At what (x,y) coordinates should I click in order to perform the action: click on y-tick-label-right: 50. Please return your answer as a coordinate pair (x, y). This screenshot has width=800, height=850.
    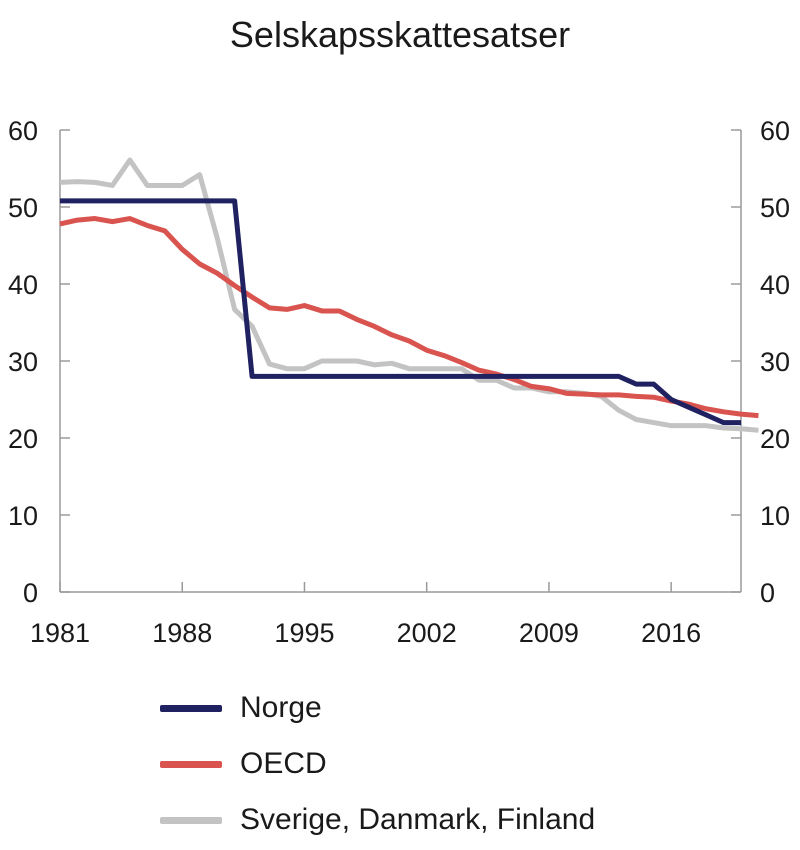
    Looking at the image, I should click on (775, 208).